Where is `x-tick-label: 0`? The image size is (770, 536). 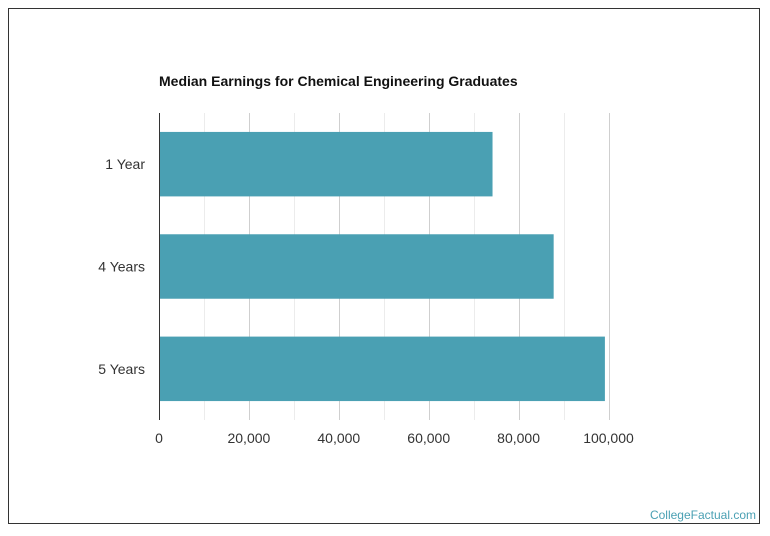 x-tick-label: 0 is located at coordinates (159, 438).